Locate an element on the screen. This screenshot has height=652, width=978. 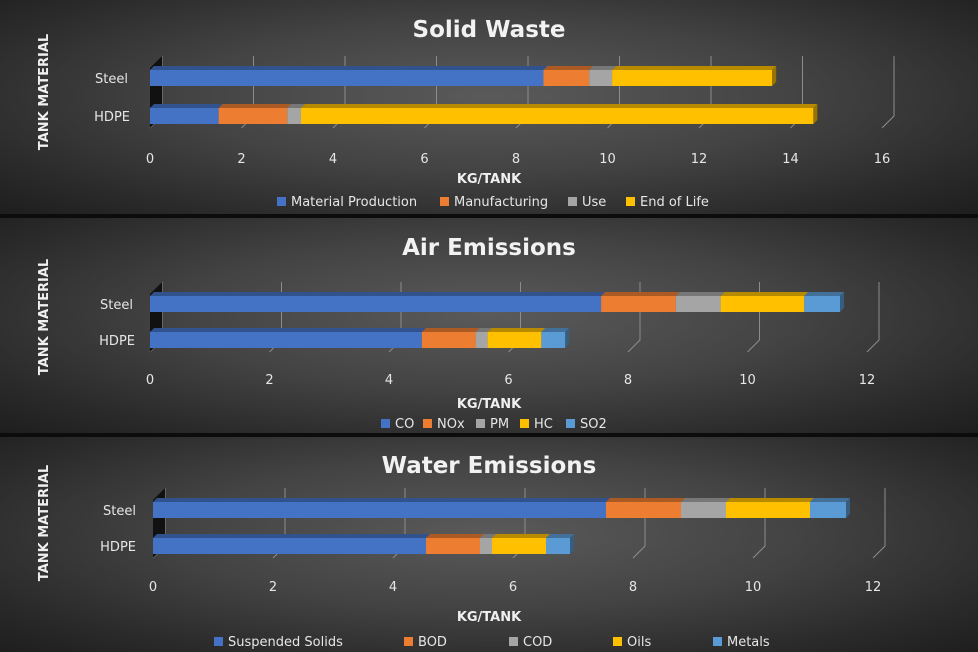
legend-item-end-of-life: End of Life is located at coordinates (667, 202).